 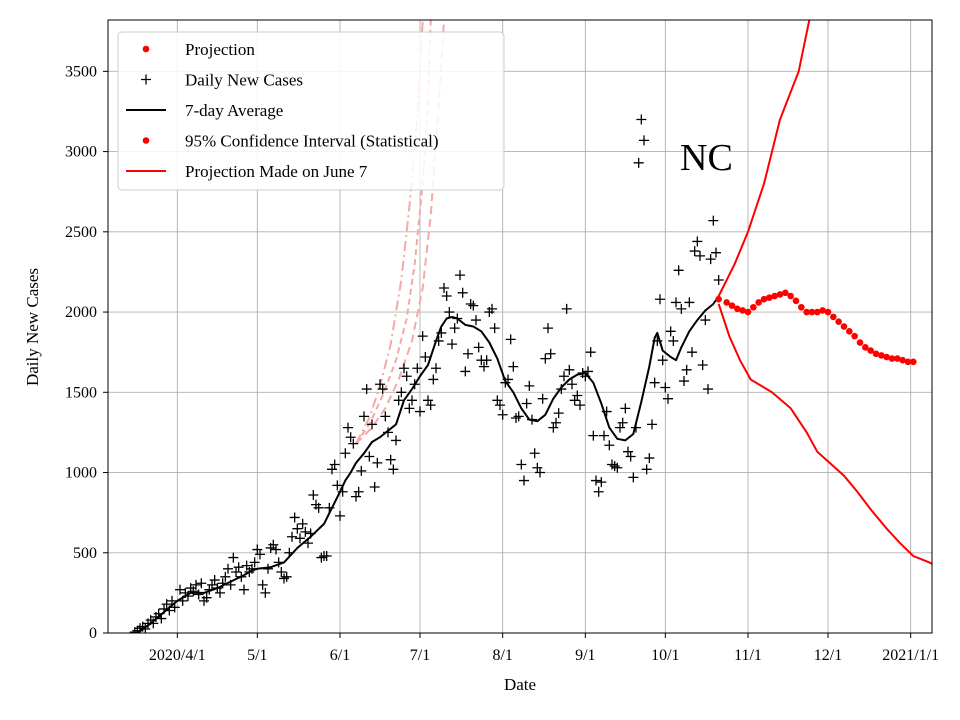 What do you see at coordinates (420, 655) in the screenshot?
I see `x-tick-label: 7/1` at bounding box center [420, 655].